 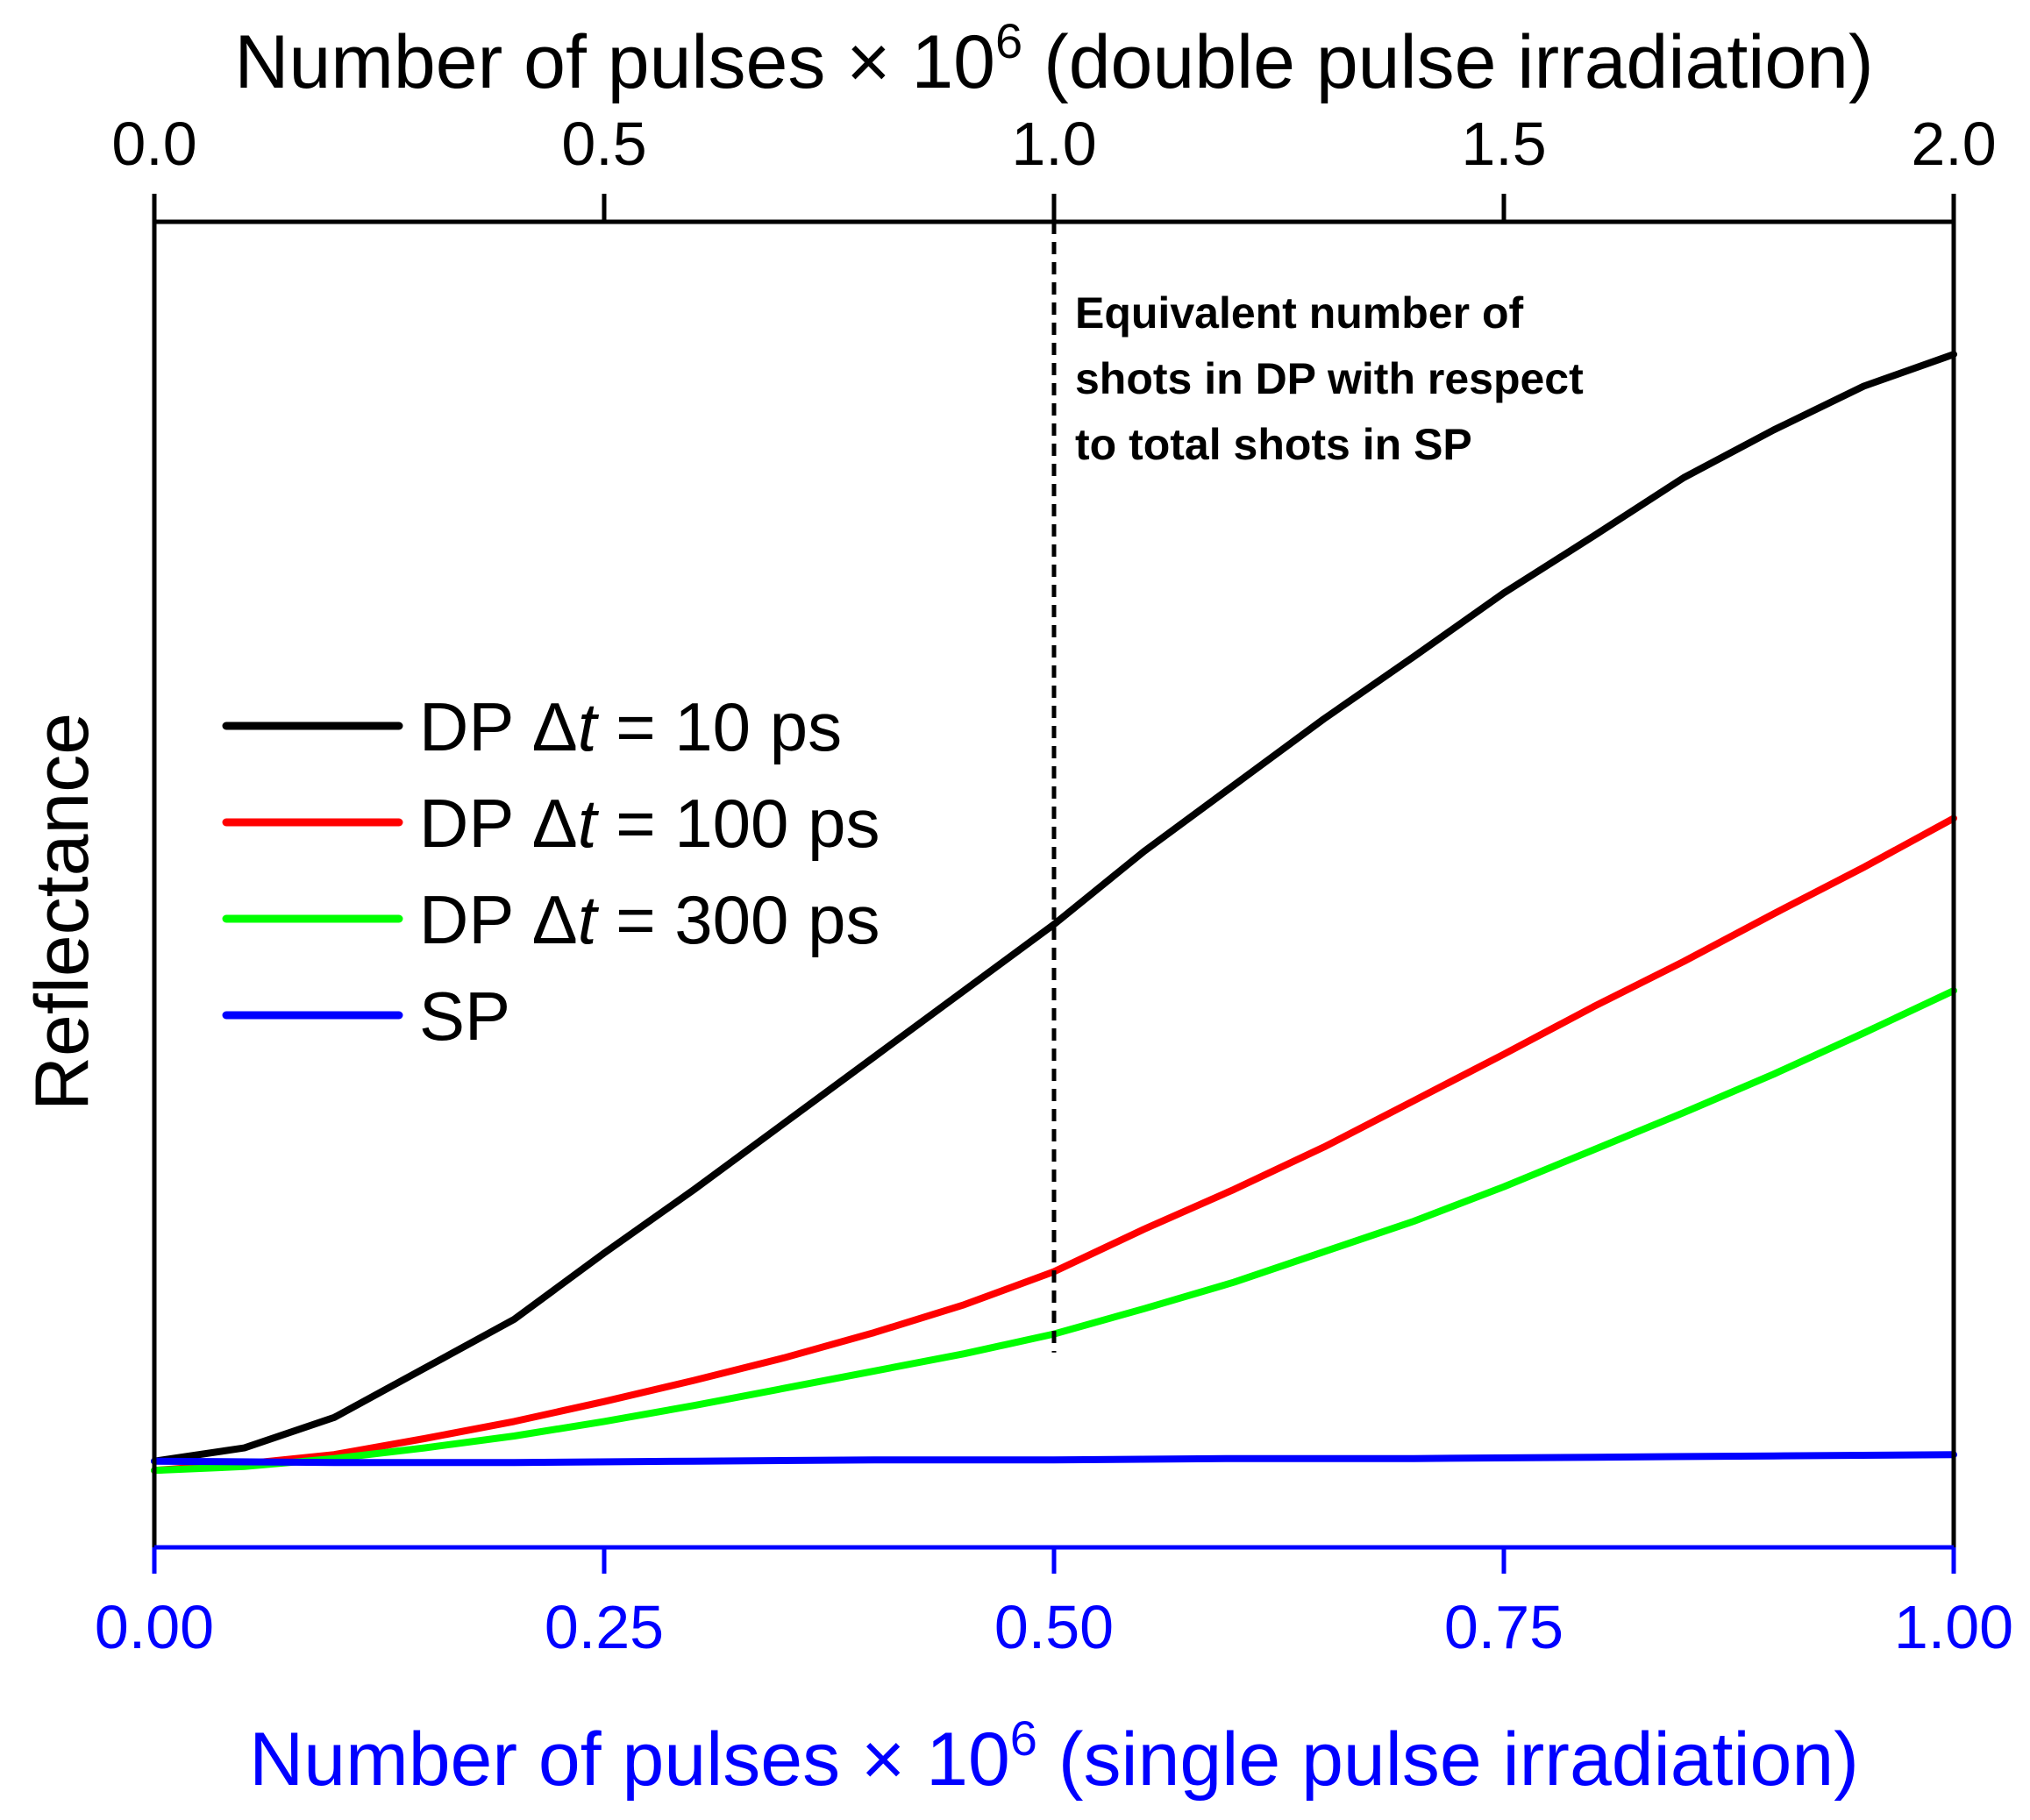 What do you see at coordinates (1054, 1627) in the screenshot?
I see `bottom-tick-label-2: 0.50` at bounding box center [1054, 1627].